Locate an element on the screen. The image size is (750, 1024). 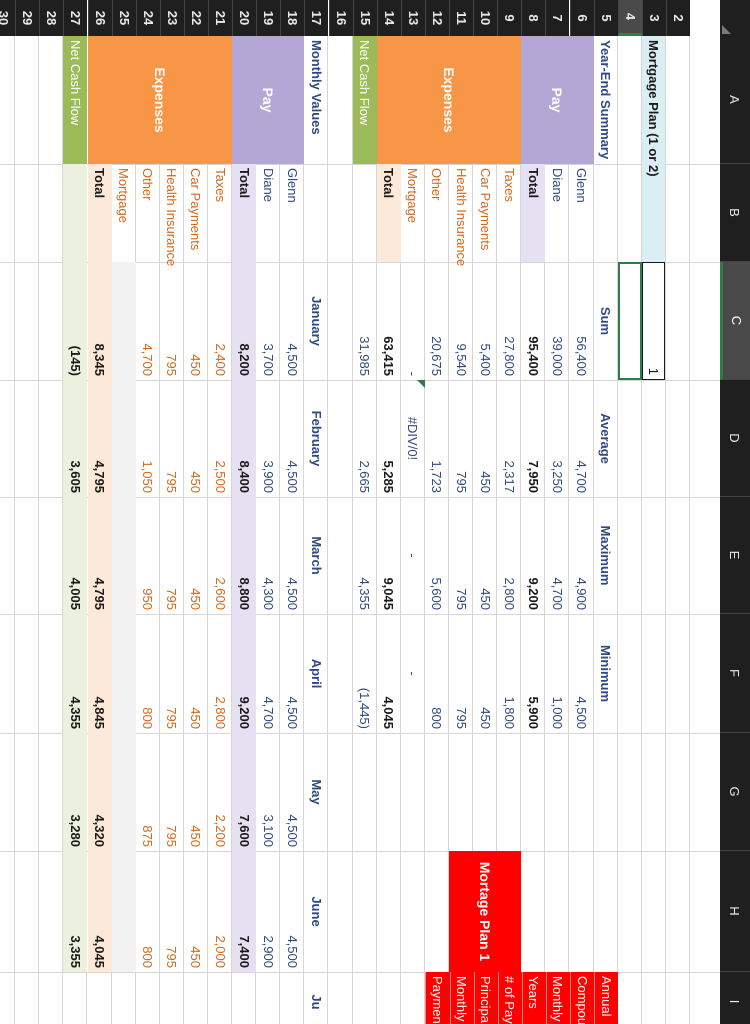
row-header-4: 4 is located at coordinates (629, 18).